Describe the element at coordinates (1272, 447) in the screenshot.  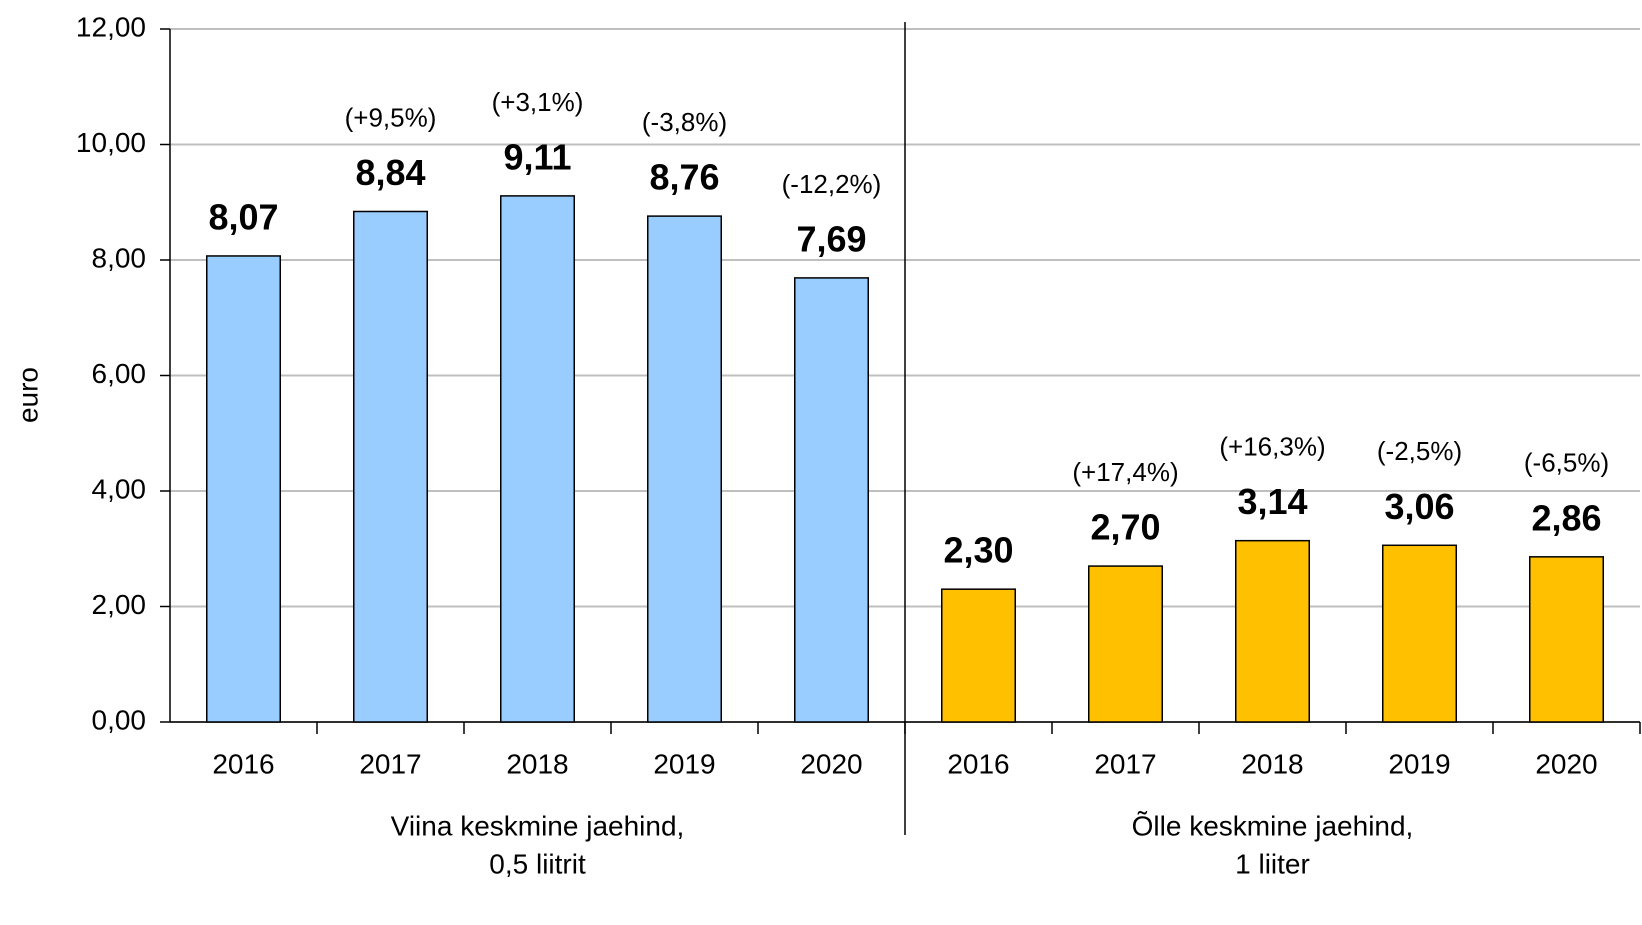
I see `change-label: (+16,3%)` at that location.